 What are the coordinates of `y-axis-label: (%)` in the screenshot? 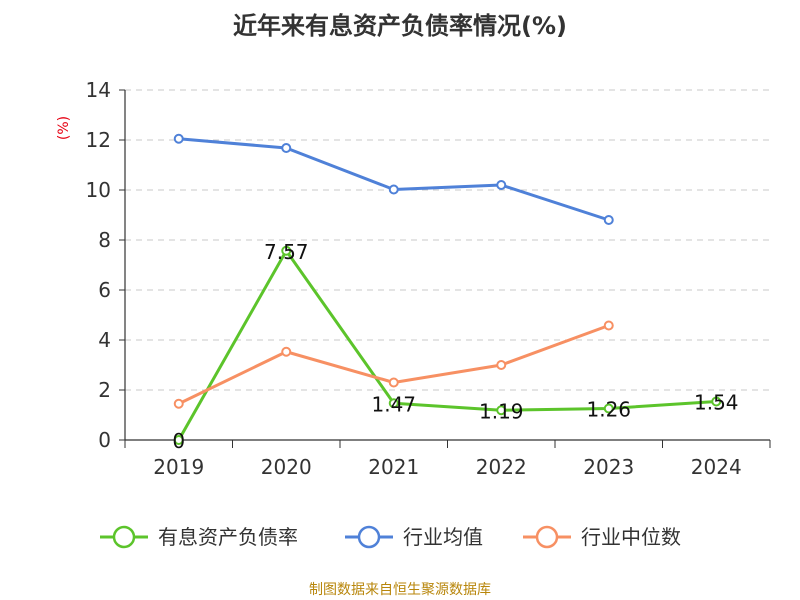 It's located at (64, 128).